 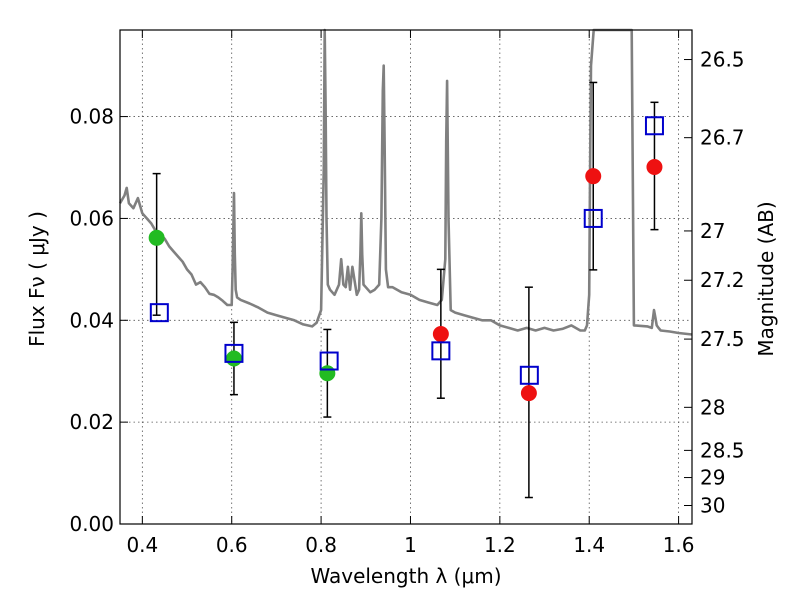 What do you see at coordinates (405, 576) in the screenshot?
I see `x-axis-label: Wavelength λ (μm)` at bounding box center [405, 576].